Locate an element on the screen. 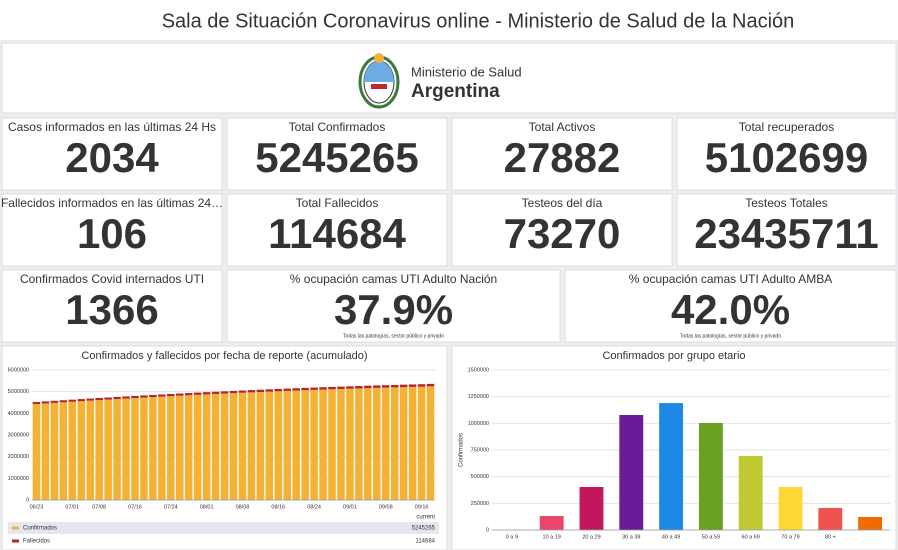 This screenshot has height=550, width=898. emblem is located at coordinates (379, 81).